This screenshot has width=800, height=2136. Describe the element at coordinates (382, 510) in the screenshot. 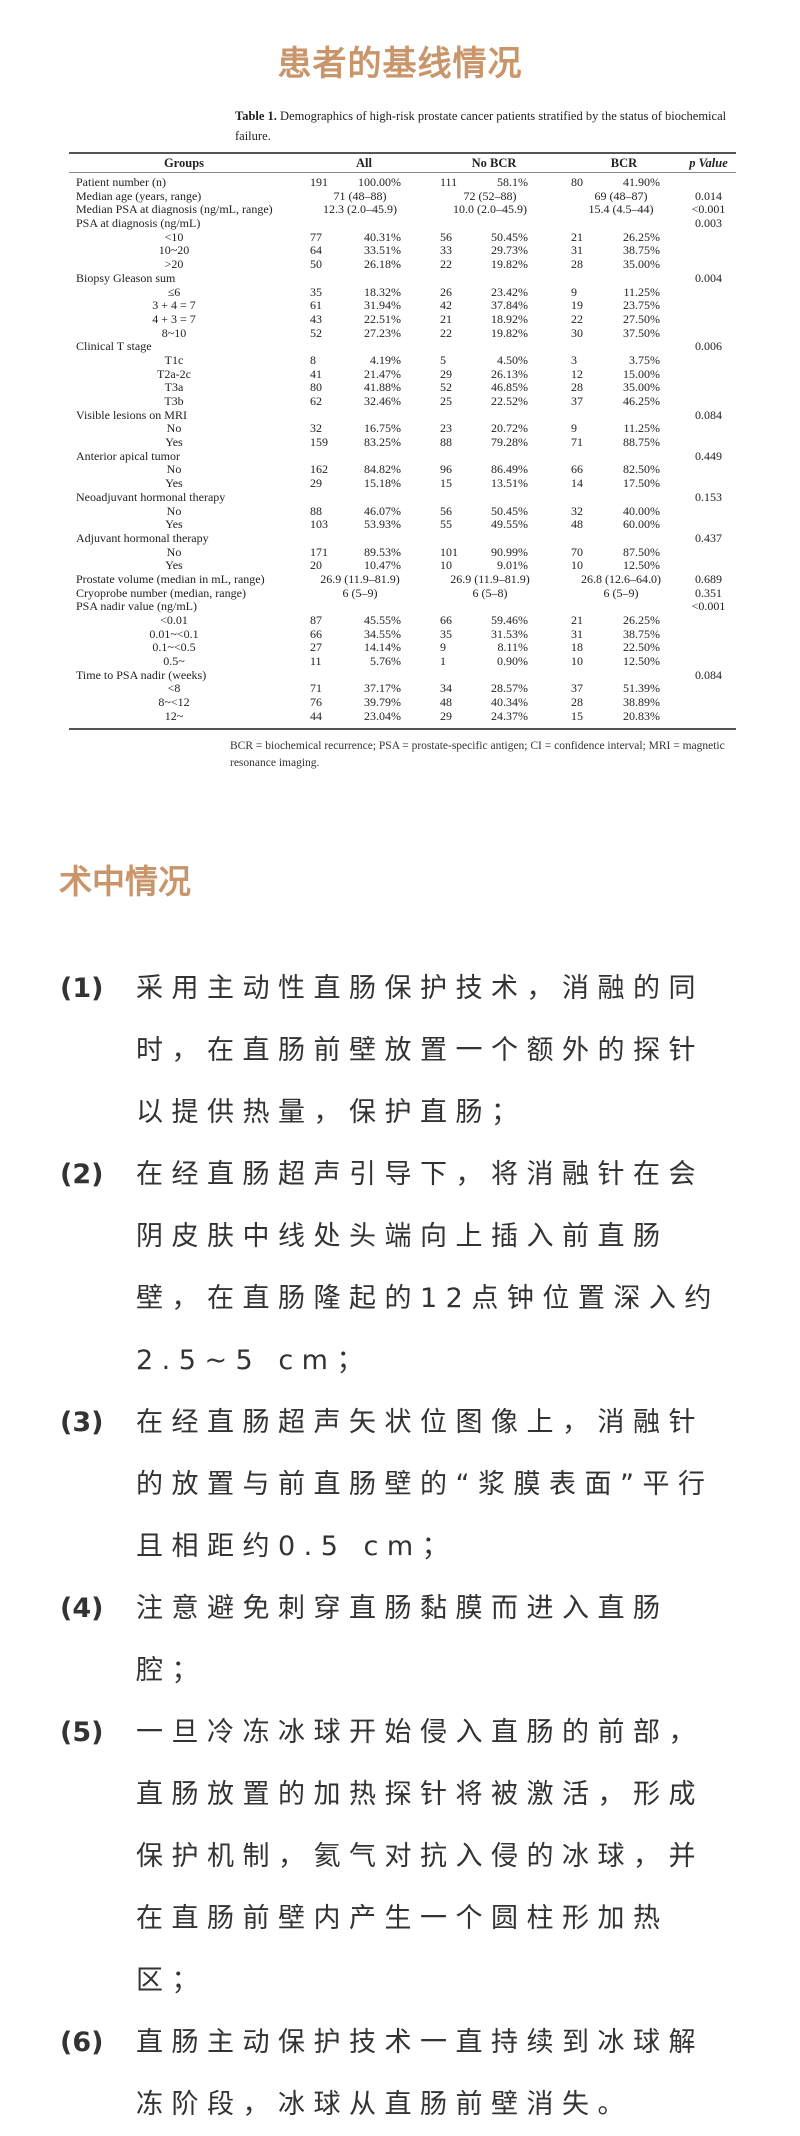

I see `all-percent: 46.07%` at that location.